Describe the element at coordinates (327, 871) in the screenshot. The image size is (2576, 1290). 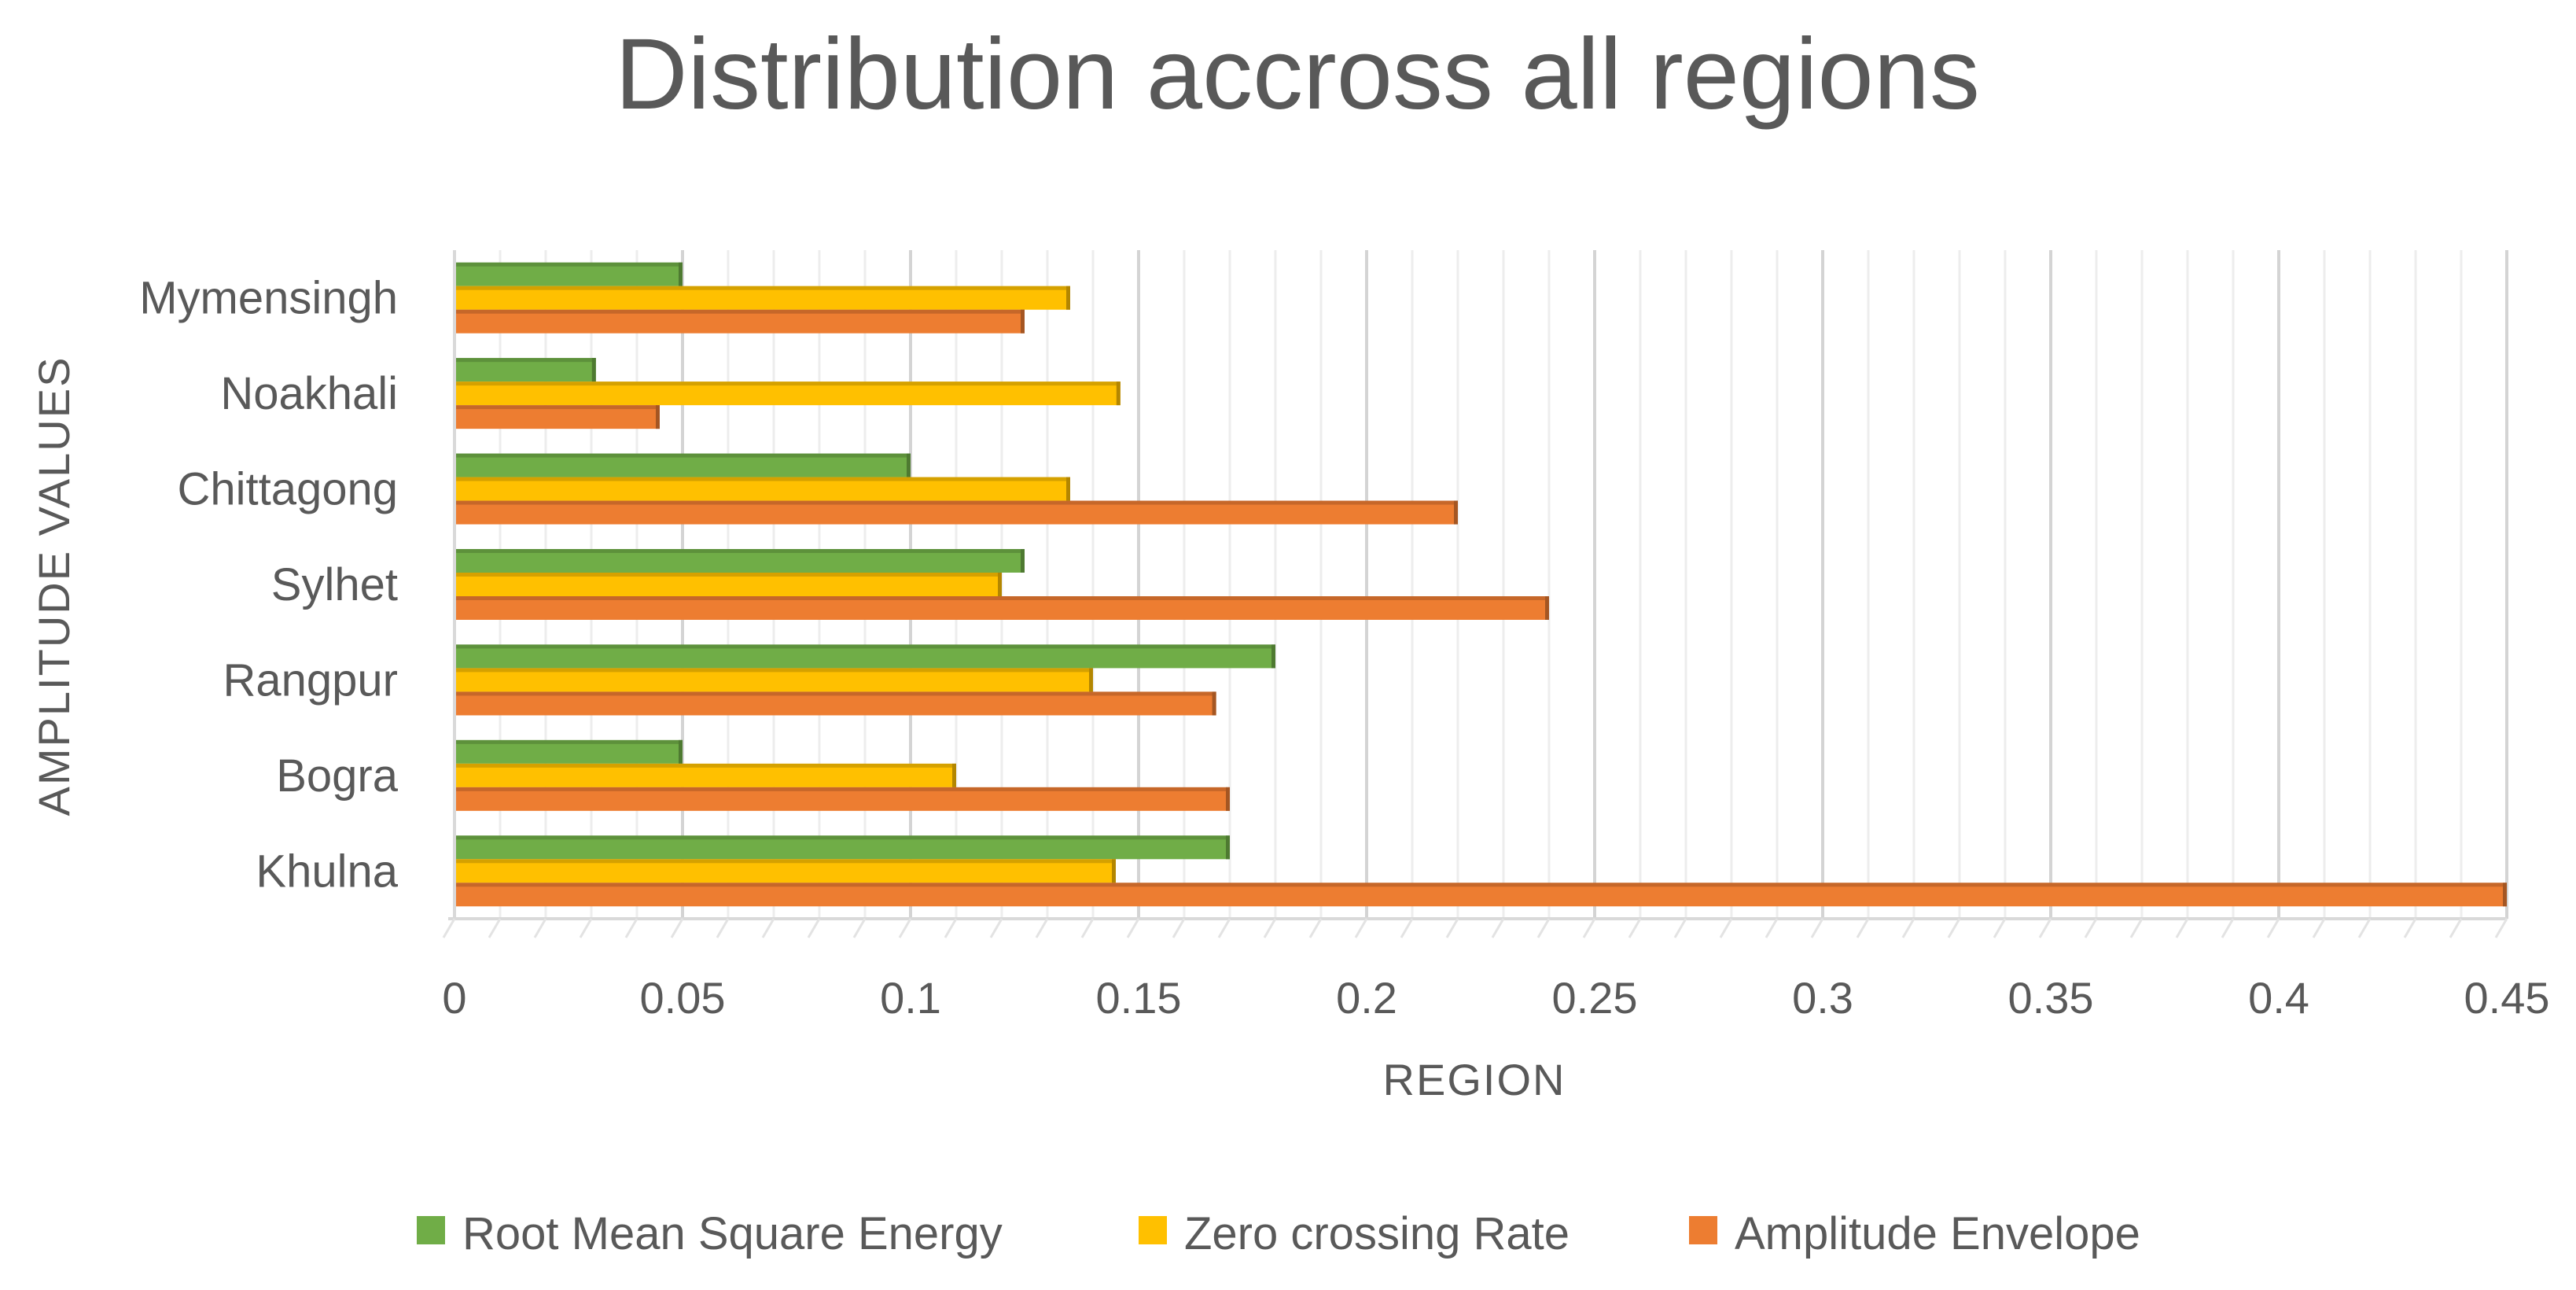
I see `category-label: Khulna` at that location.